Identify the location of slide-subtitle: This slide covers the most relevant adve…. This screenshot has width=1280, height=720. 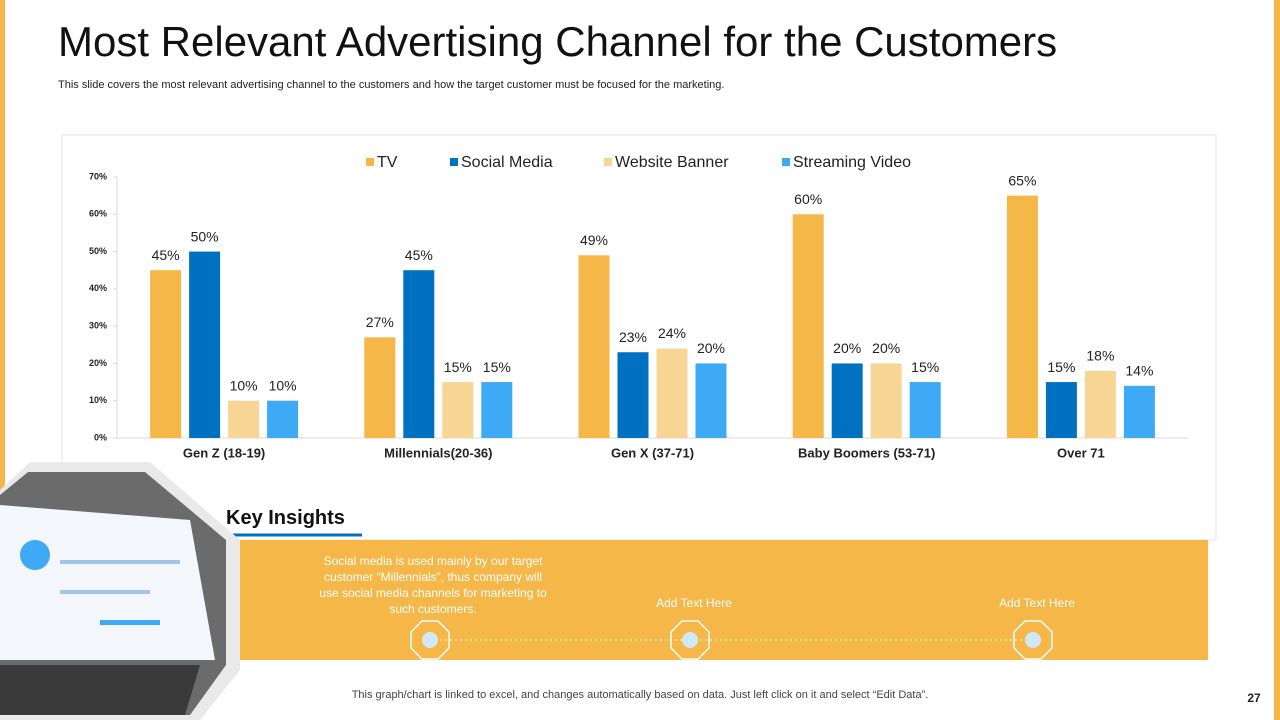
(391, 85).